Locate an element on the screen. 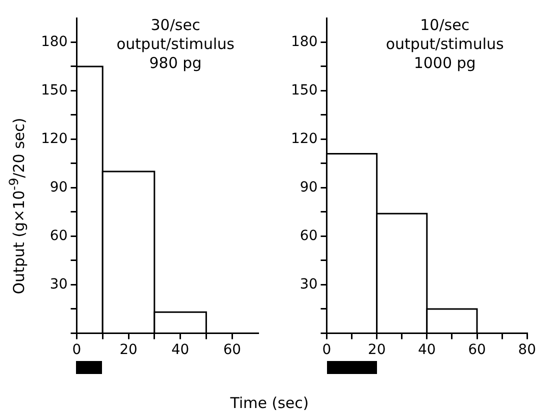 The width and height of the screenshot is (539, 418). text: 10/sec output/stimulus 1000 pg is located at coordinates (444, 44).